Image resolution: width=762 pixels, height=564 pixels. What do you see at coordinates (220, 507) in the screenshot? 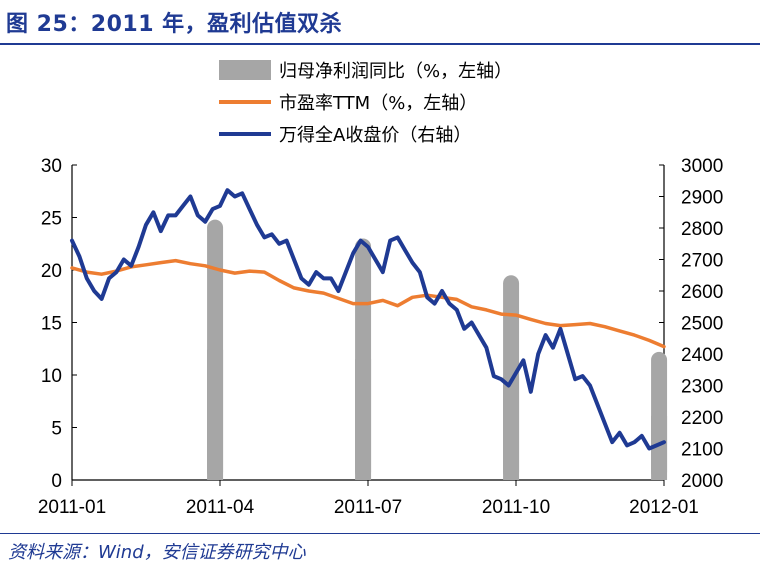
I see `x-tick-label: 2011-04` at bounding box center [220, 507].